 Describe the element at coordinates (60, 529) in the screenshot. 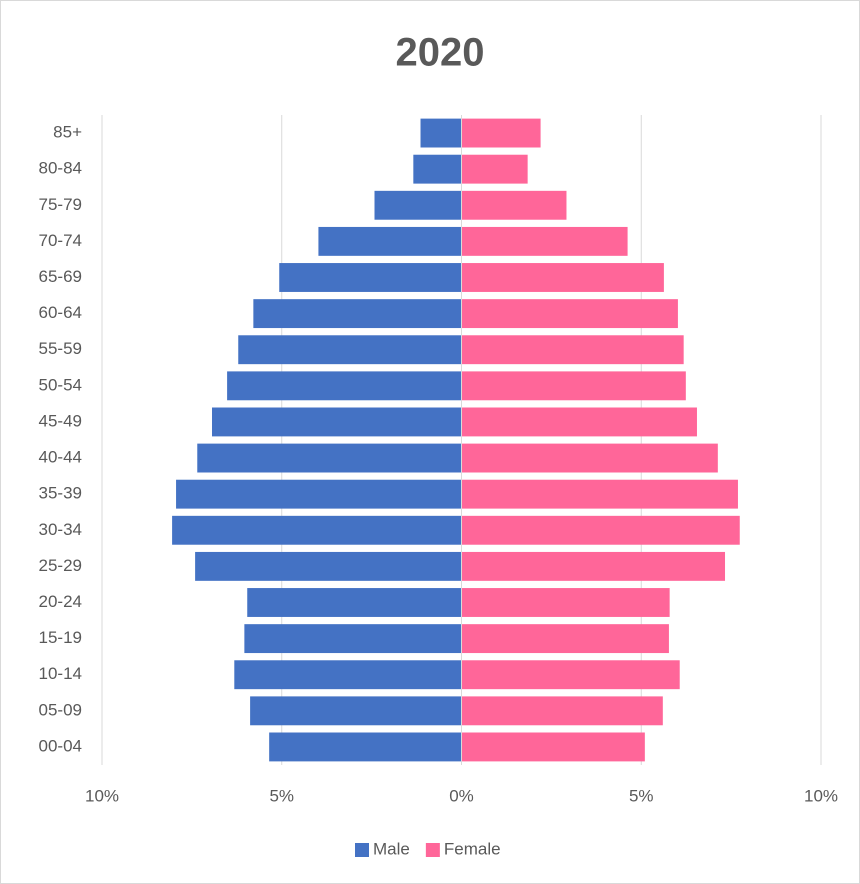

I see `y-tick-label: 30-34` at that location.